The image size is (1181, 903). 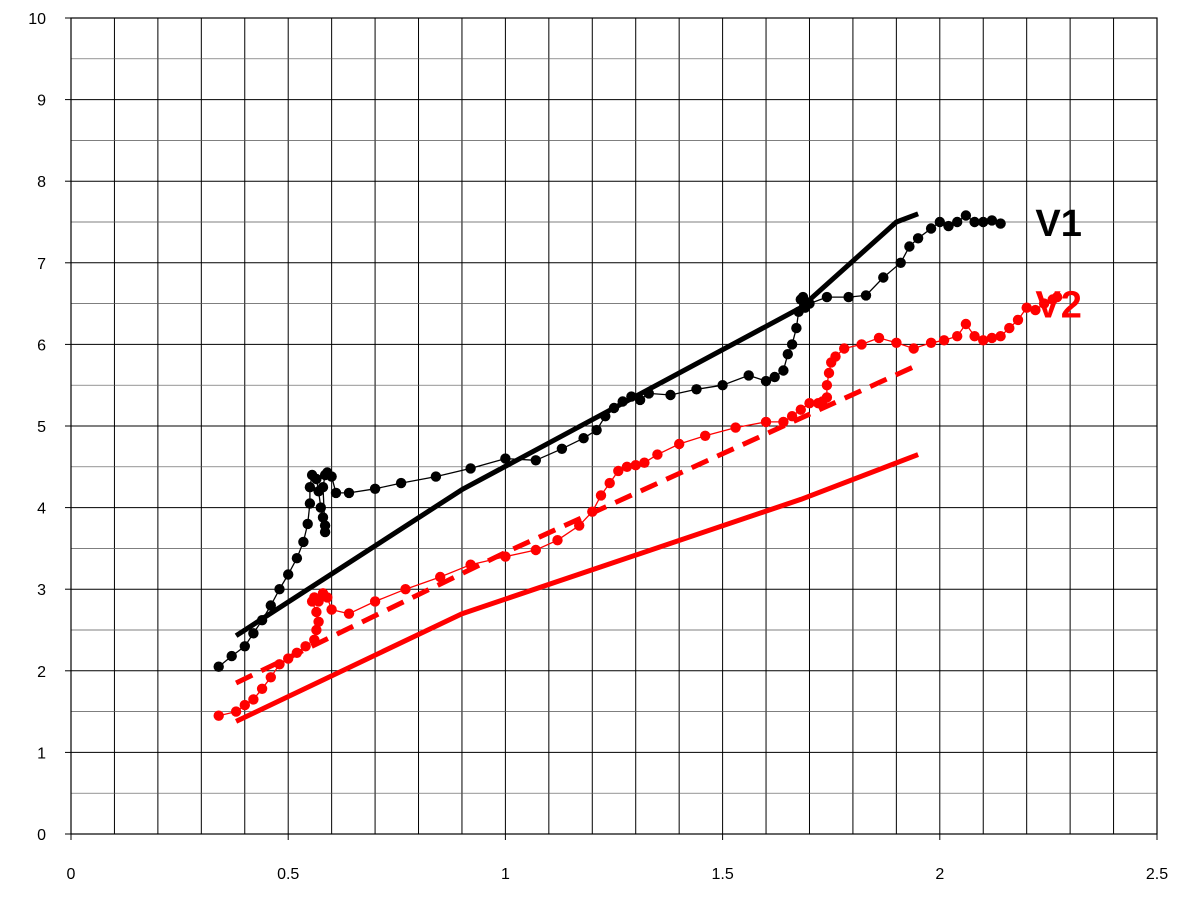 What do you see at coordinates (41, 590) in the screenshot?
I see `y-tick-label: 3` at bounding box center [41, 590].